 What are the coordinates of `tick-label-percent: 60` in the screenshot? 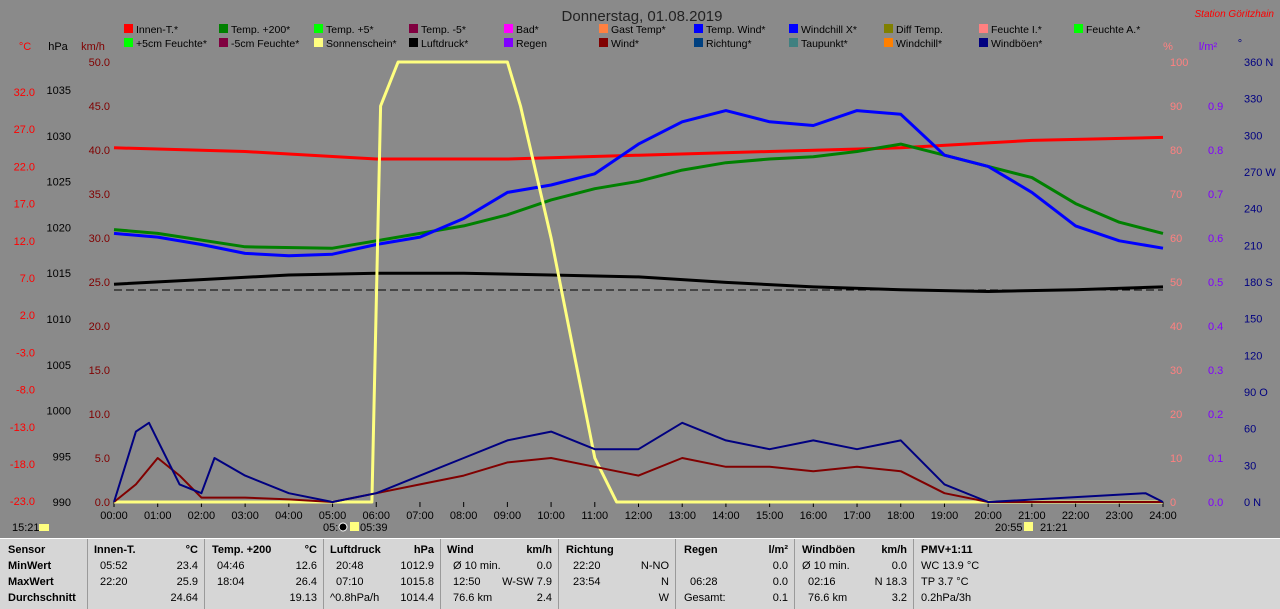 It's located at (1176, 239).